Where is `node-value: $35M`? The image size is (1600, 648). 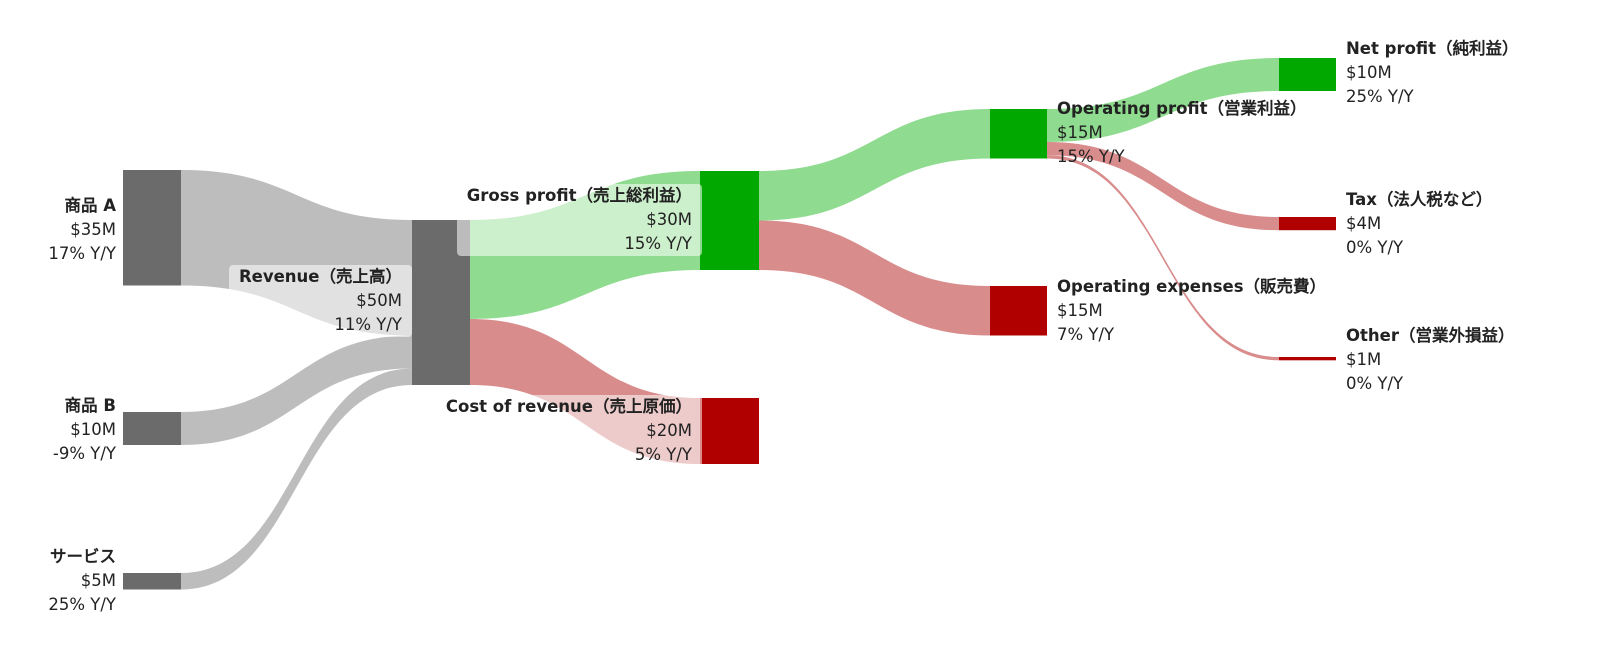
node-value: $35M is located at coordinates (93, 229).